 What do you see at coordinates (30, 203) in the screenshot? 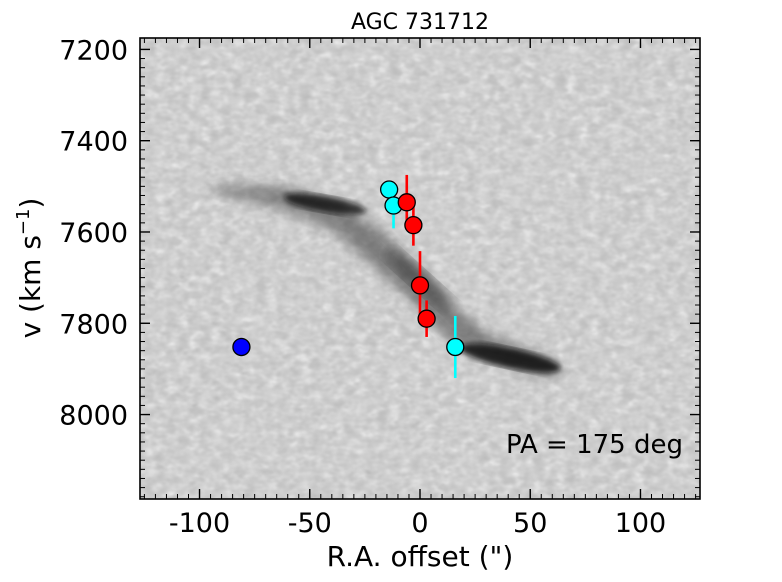
I see `y-axis-label-close: )` at bounding box center [30, 203].